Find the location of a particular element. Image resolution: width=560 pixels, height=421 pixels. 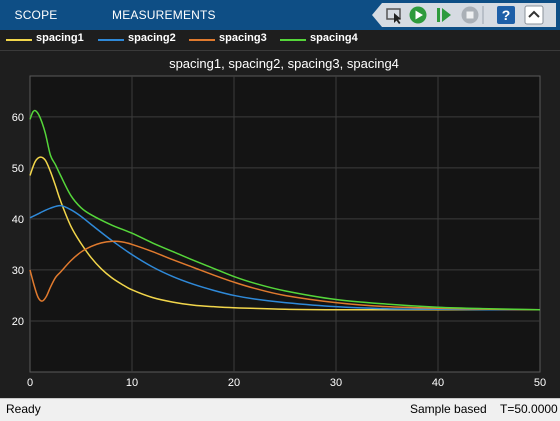

simulation-time: T=50.0000 is located at coordinates (529, 409).